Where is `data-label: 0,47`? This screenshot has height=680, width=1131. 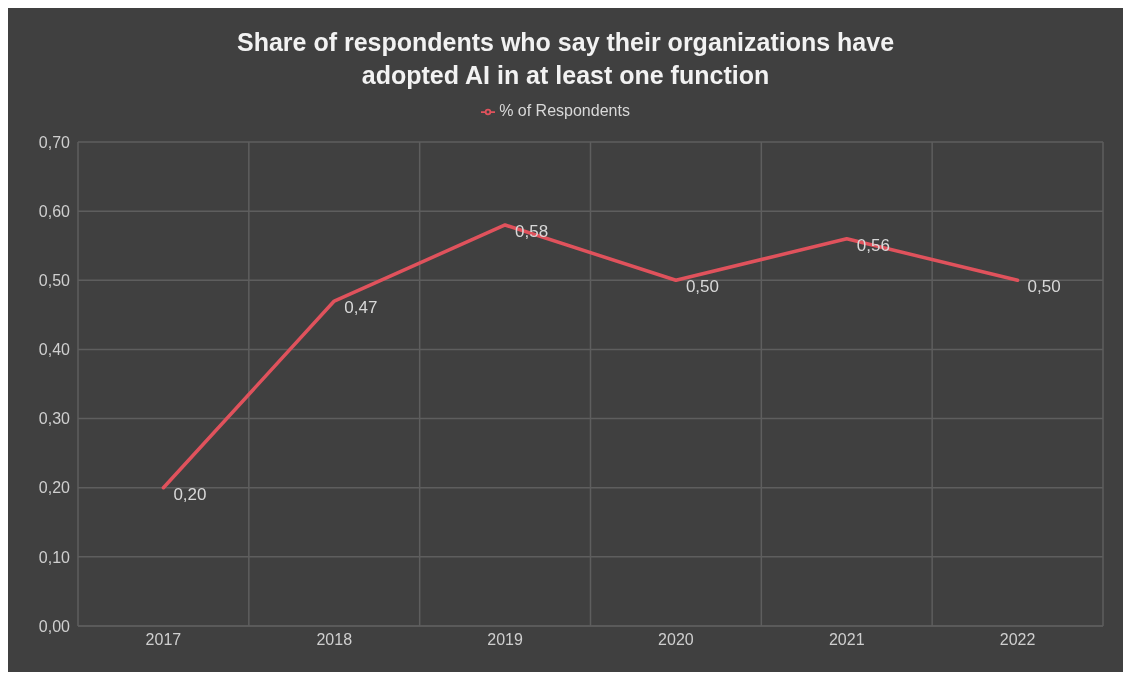
data-label: 0,47 is located at coordinates (361, 308).